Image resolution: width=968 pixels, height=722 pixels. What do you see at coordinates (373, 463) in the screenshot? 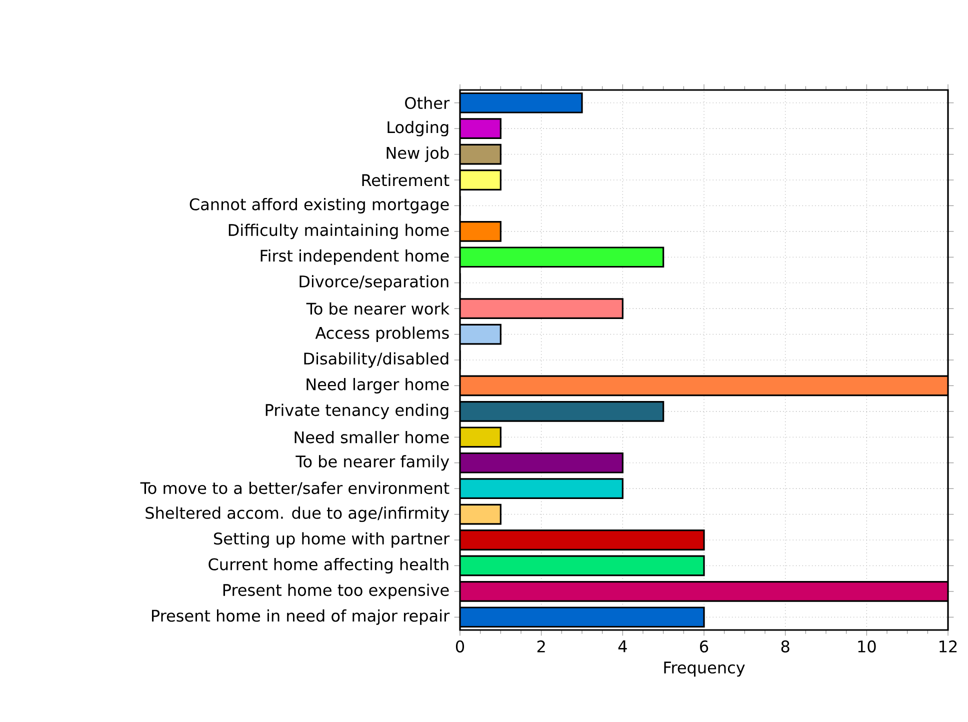
I see `y-tick-label: To be nearer family` at bounding box center [373, 463].